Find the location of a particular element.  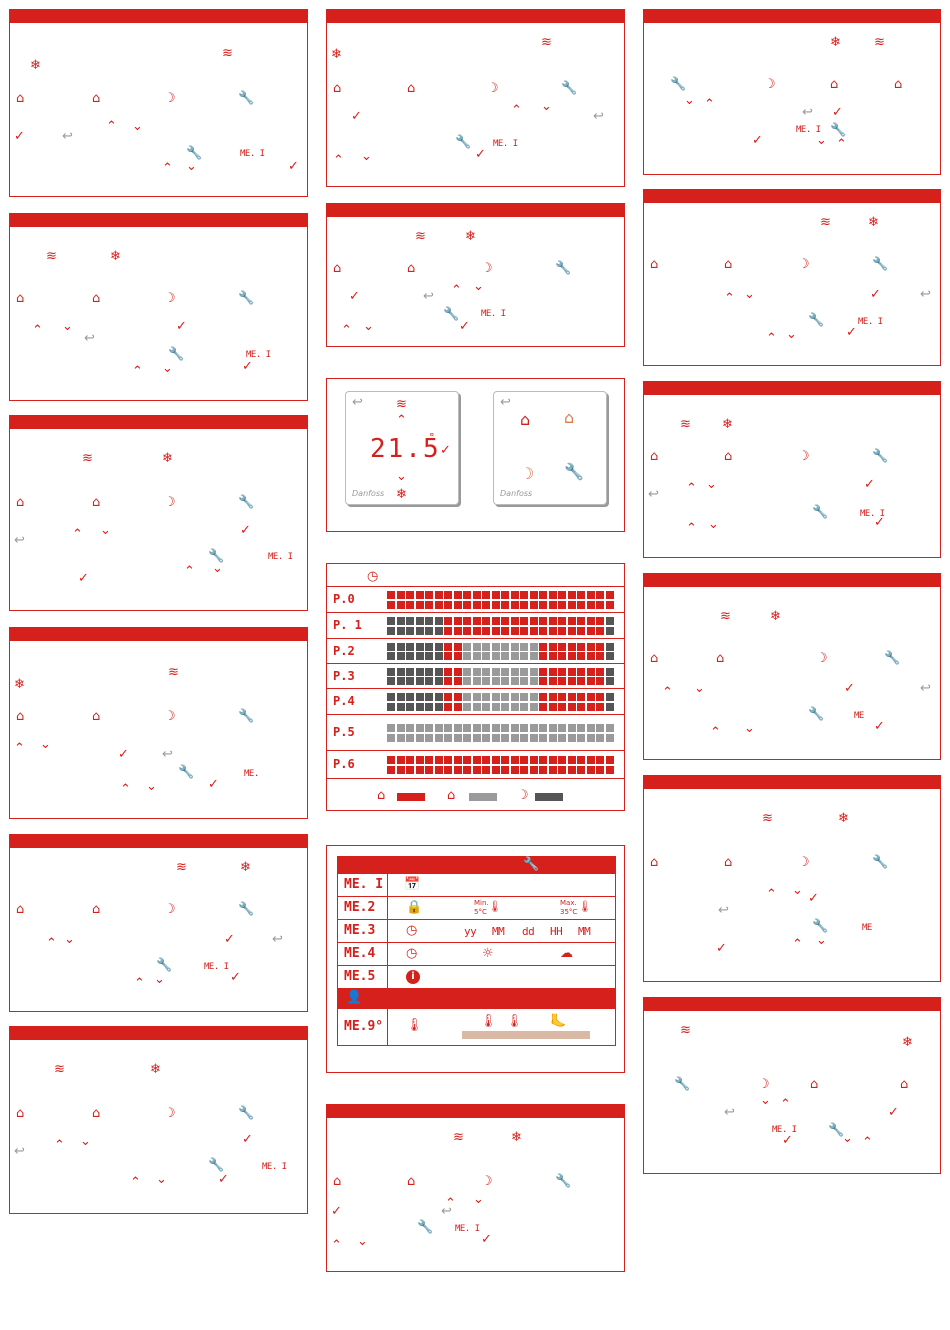

heat-icon: ≋ is located at coordinates (685, 1030).